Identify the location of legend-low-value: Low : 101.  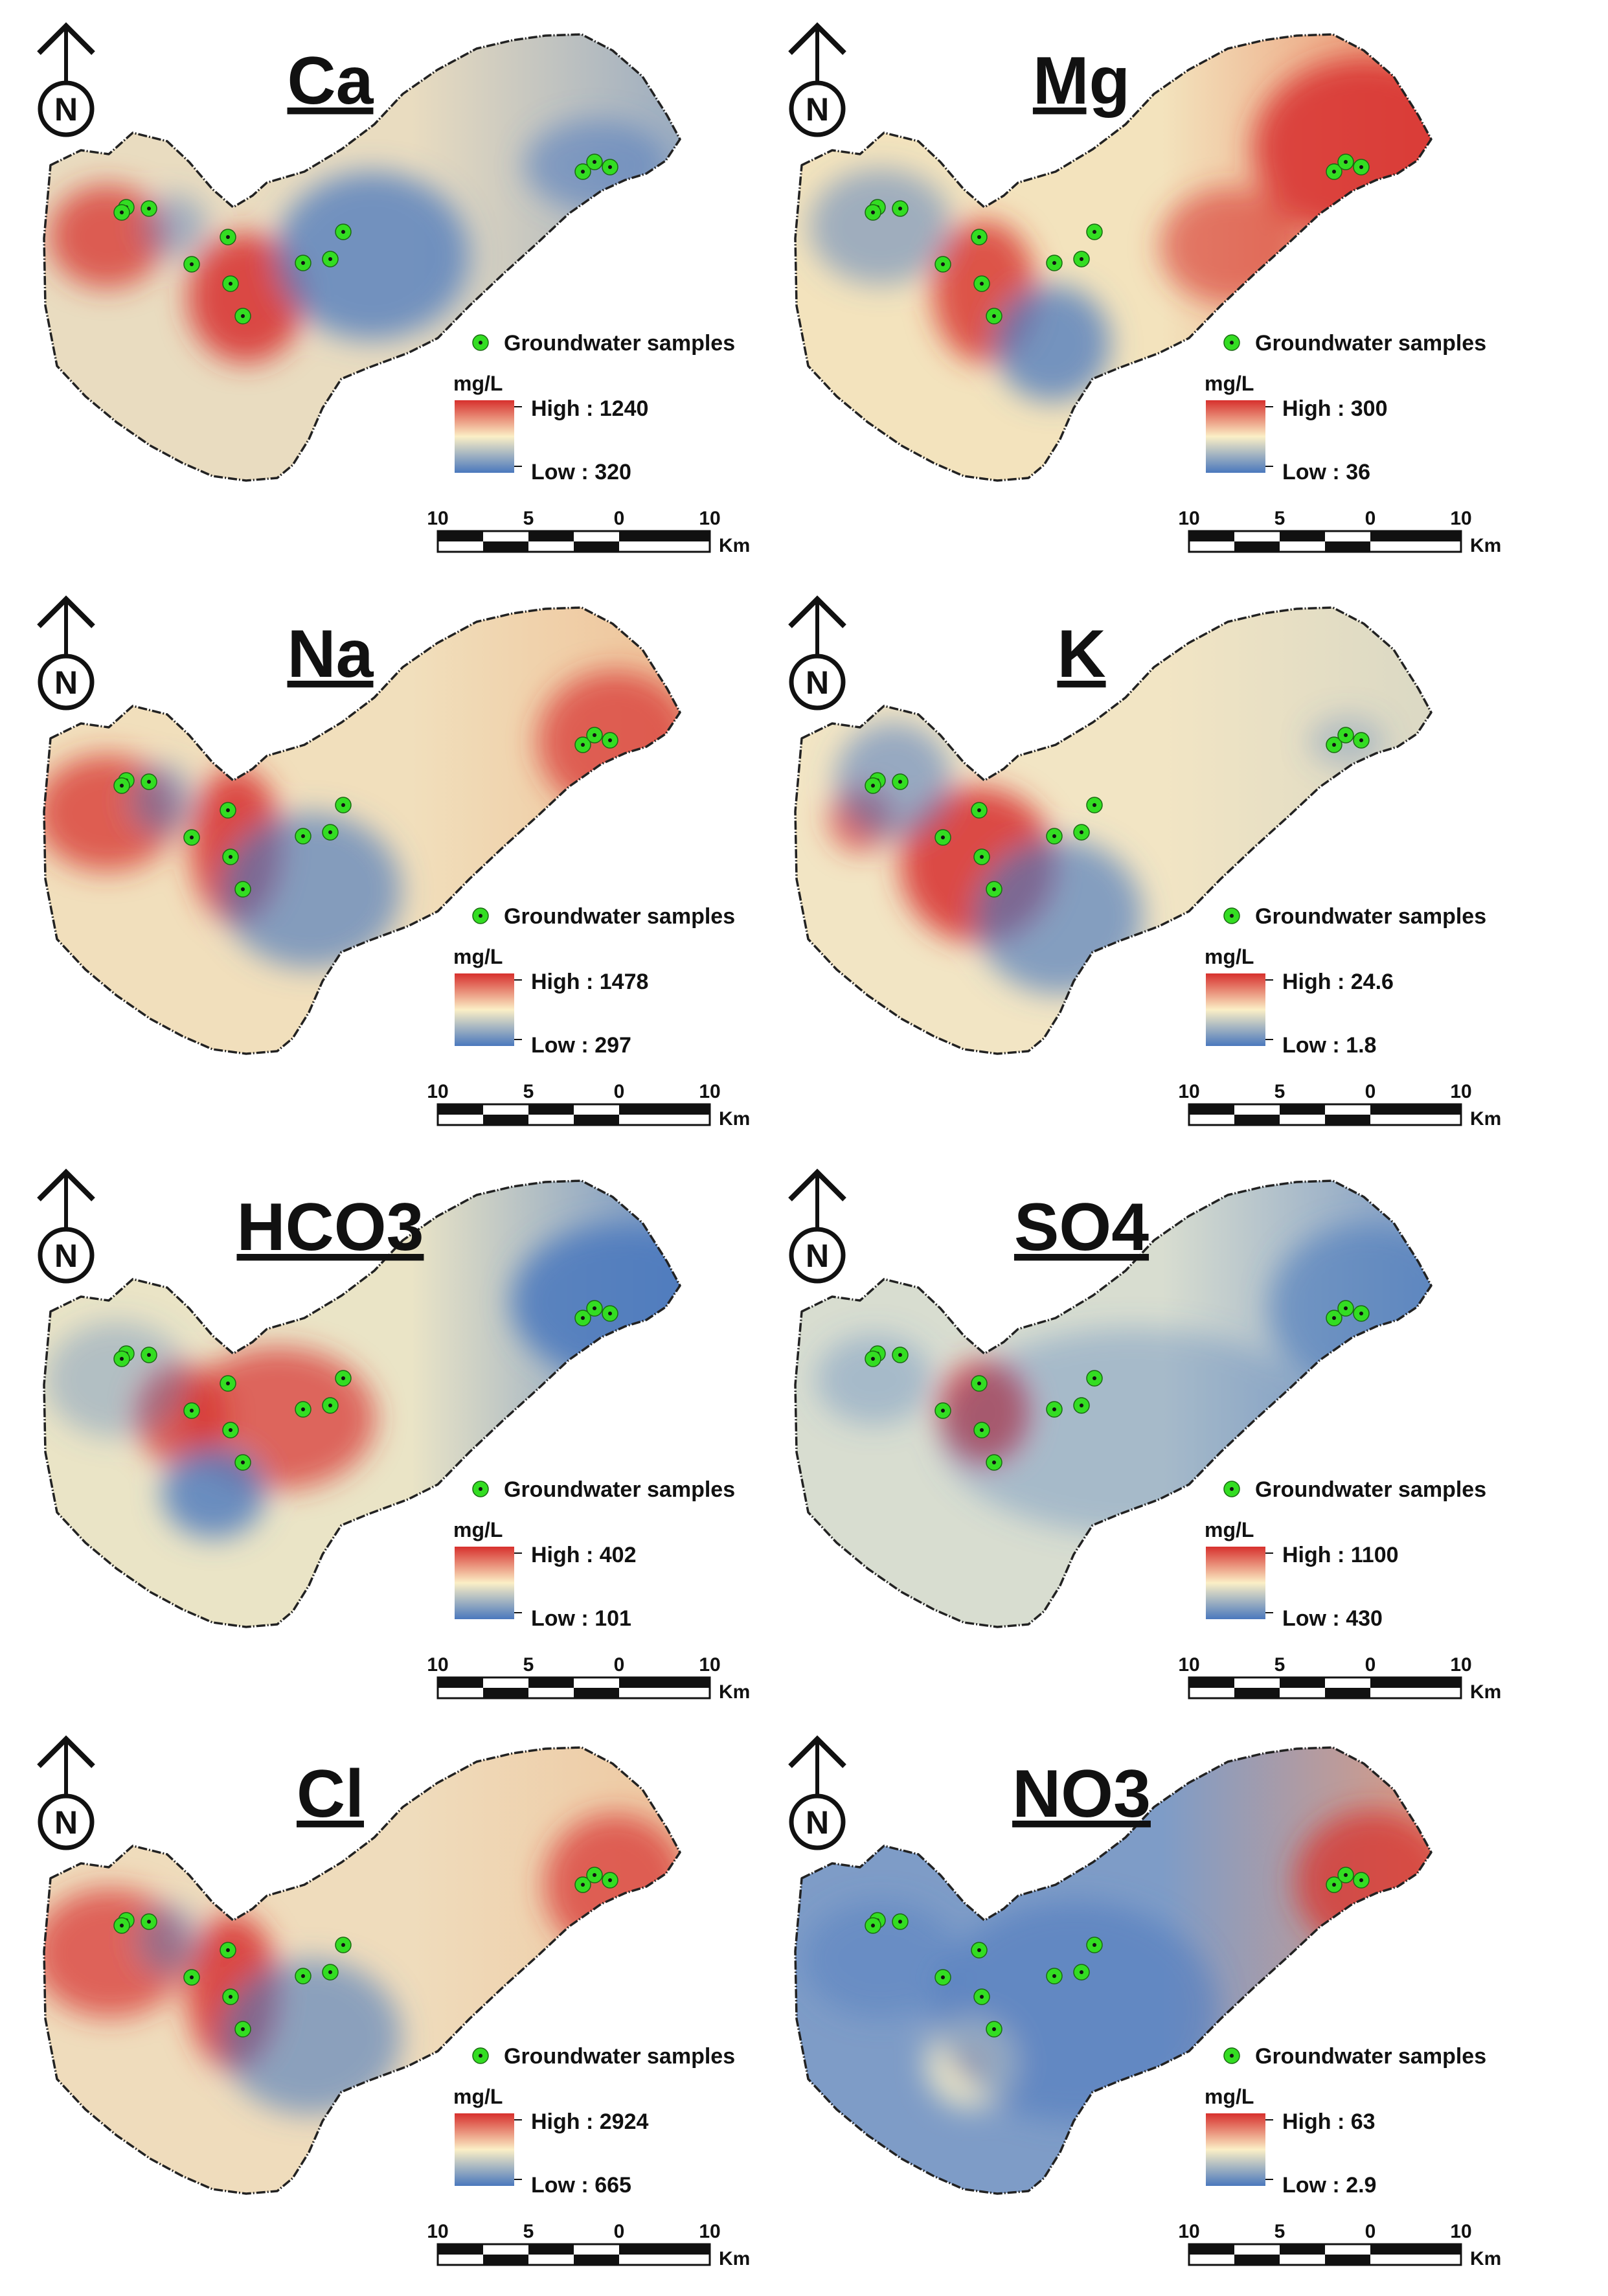
(581, 1618).